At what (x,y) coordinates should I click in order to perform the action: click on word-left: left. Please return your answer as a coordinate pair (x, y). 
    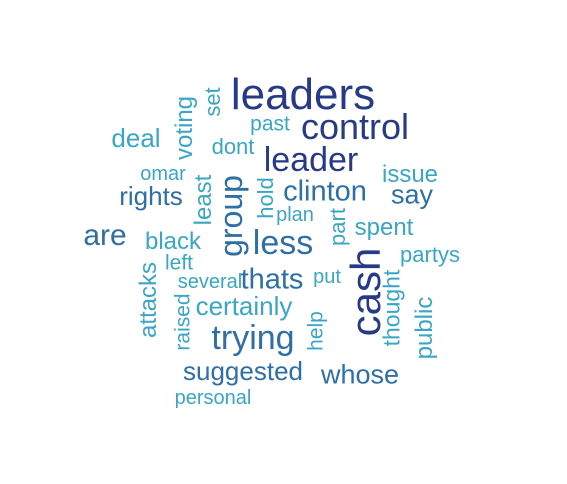
    Looking at the image, I should click on (179, 263).